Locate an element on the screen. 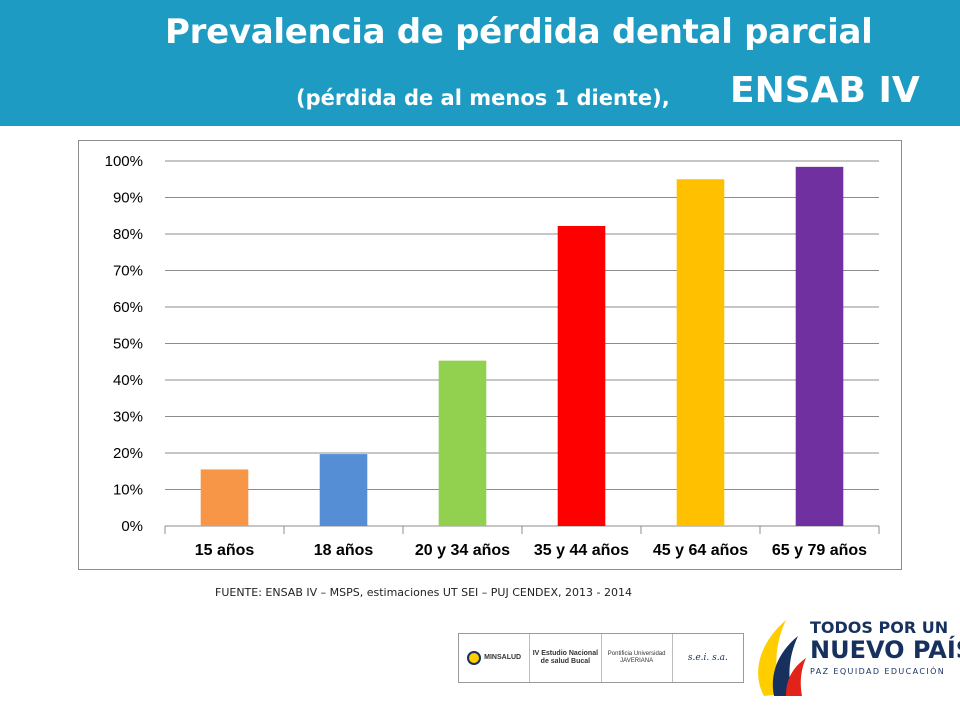 The image size is (960, 720). javeriana-logo: Pontificia Universidad JAVERIANA is located at coordinates (637, 658).